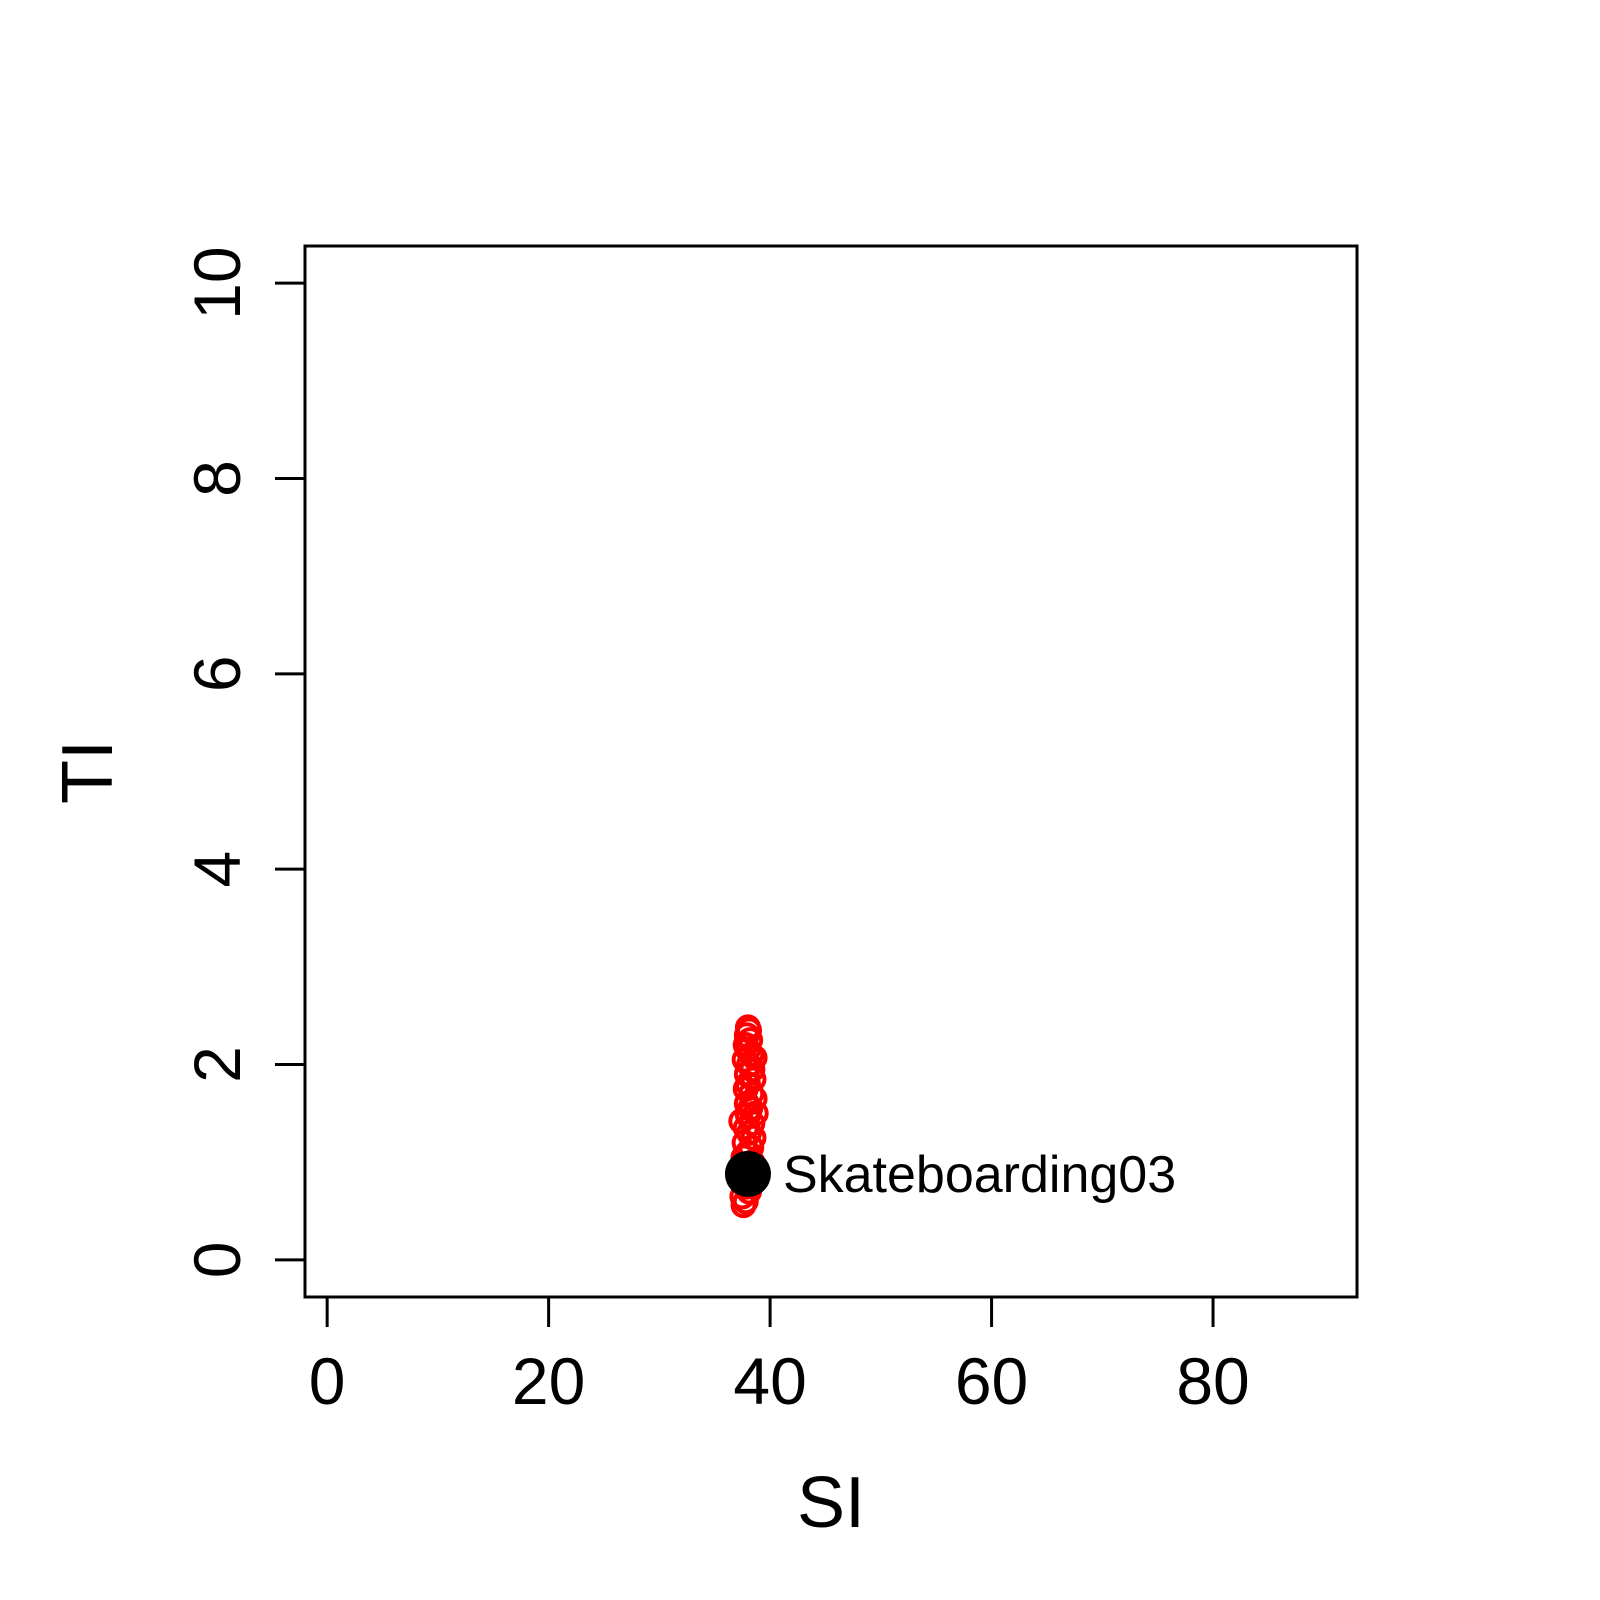 This screenshot has width=1600, height=1600. Describe the element at coordinates (217, 869) in the screenshot. I see `y-tick-label: 4` at that location.